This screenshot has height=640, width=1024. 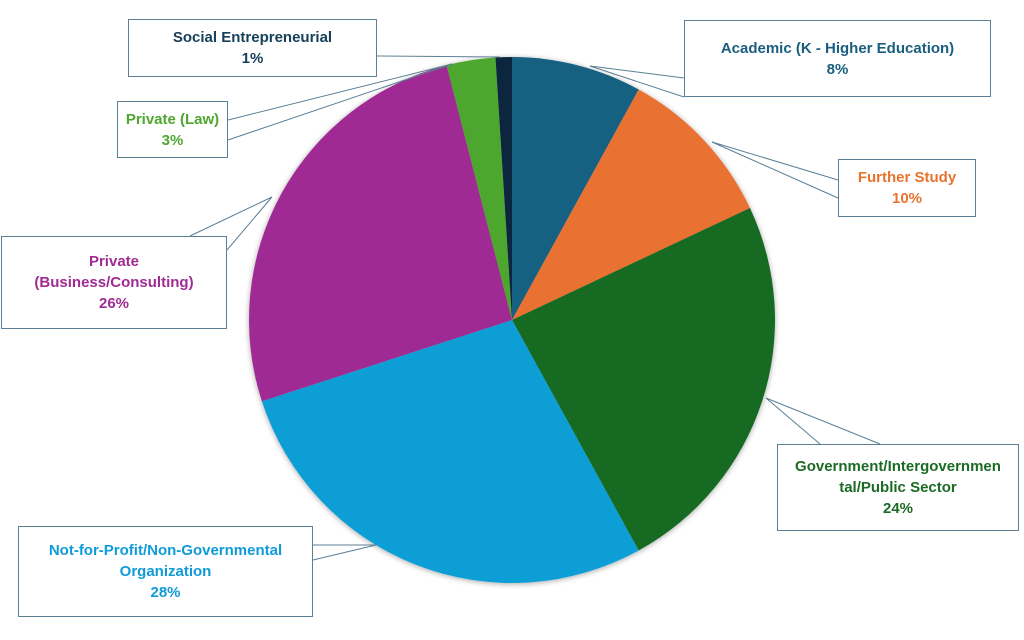 I want to click on label-text-line1: Not-for-Profit/Non-Governmental, so click(x=165, y=550).